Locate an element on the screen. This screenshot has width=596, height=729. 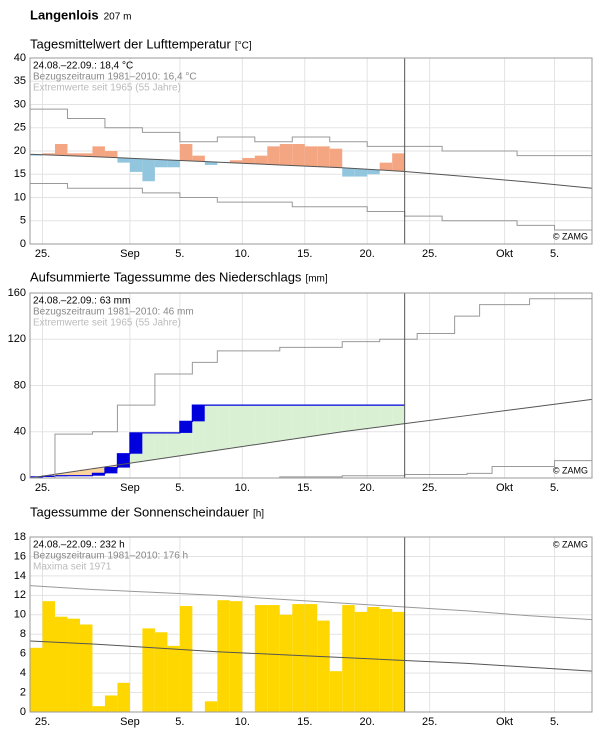
info-text: Extremwerte seit 1965 (55 Jahre) is located at coordinates (107, 88).